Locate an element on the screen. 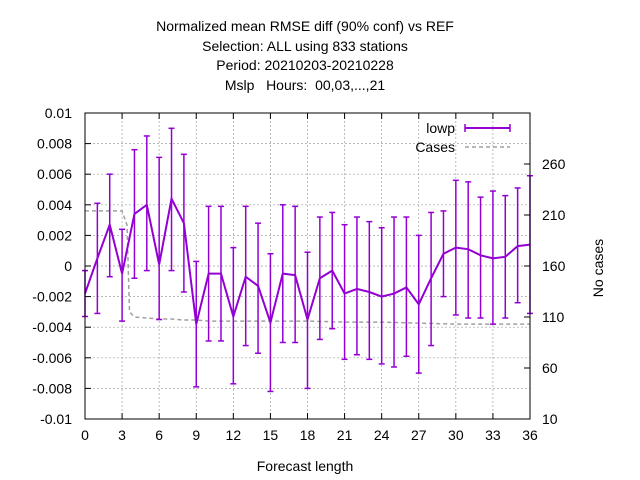  x-tick-label: 6 is located at coordinates (159, 435).